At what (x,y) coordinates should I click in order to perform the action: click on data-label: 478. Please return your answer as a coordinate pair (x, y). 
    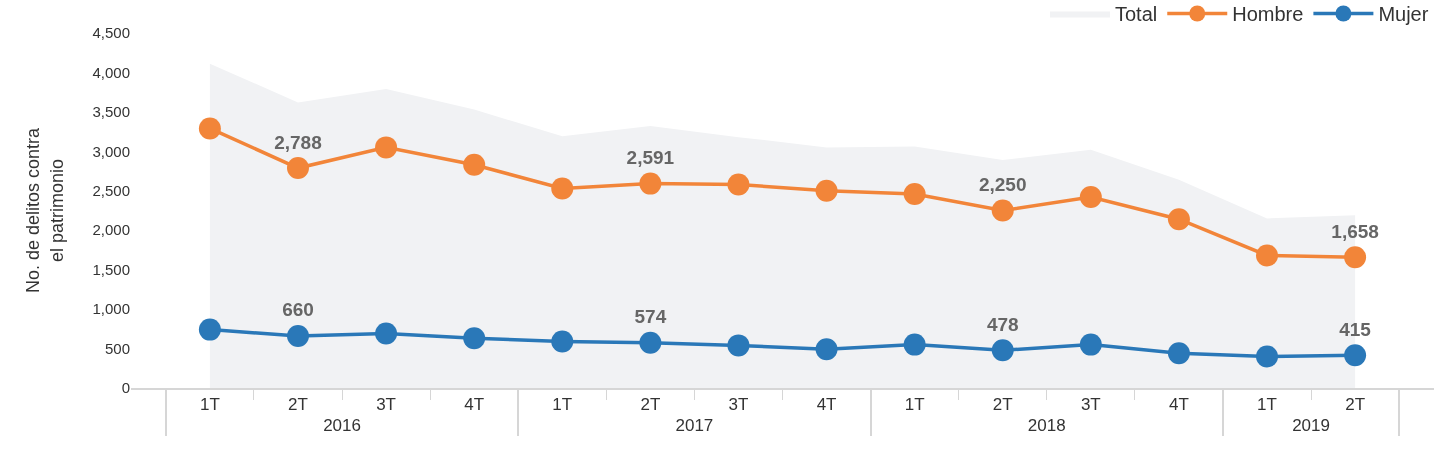
    Looking at the image, I should click on (1002, 324).